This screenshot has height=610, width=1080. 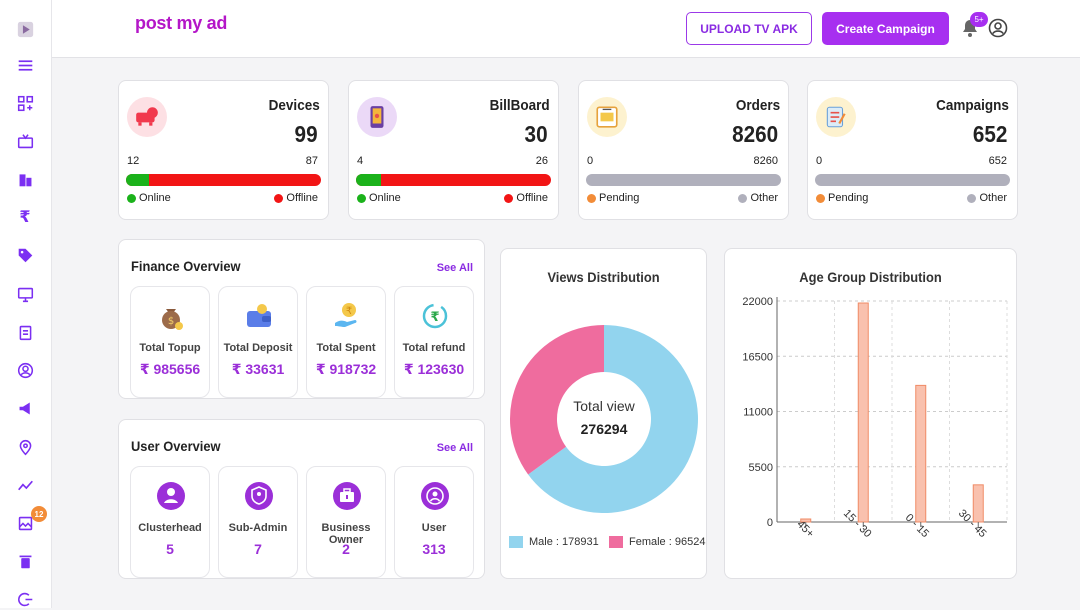 I want to click on finance-see-all-link: See All, so click(x=454, y=268).